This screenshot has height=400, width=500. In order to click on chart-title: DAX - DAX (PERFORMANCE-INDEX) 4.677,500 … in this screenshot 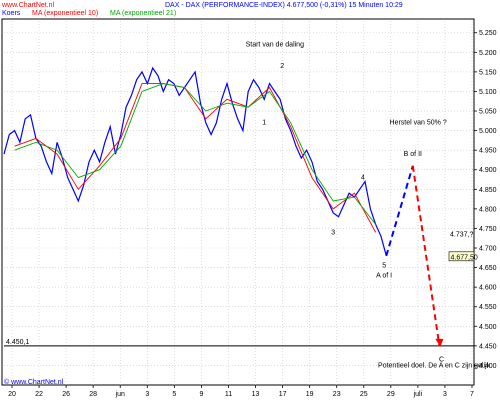, I will do `click(284, 5)`.